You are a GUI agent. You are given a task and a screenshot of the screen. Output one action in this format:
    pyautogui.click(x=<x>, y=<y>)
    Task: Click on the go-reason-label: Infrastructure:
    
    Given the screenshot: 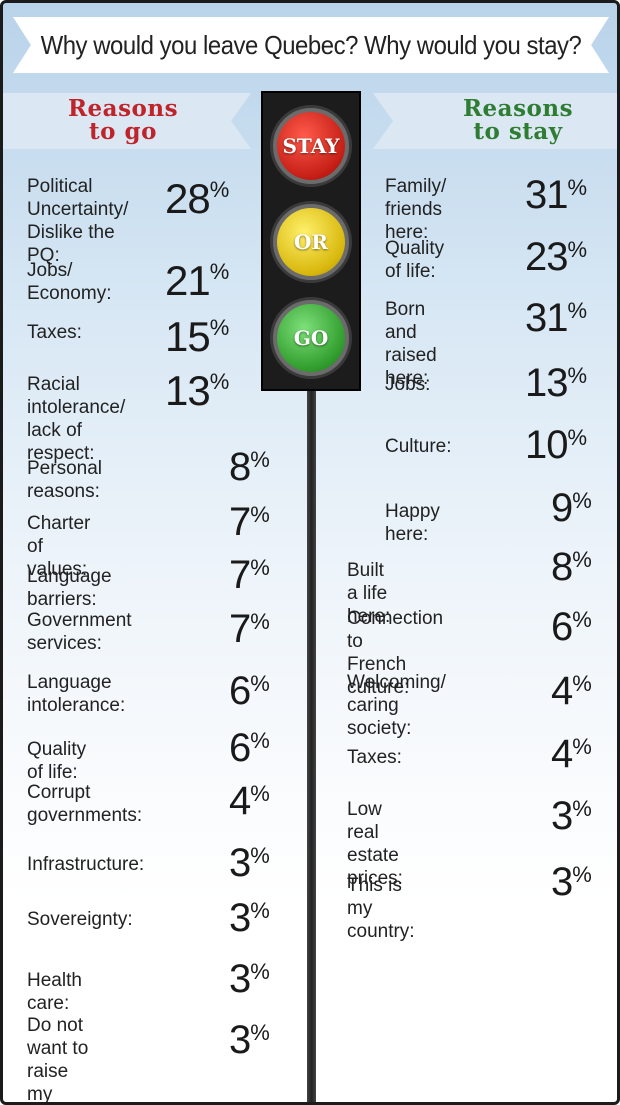 What is the action you would take?
    pyautogui.click(x=86, y=864)
    